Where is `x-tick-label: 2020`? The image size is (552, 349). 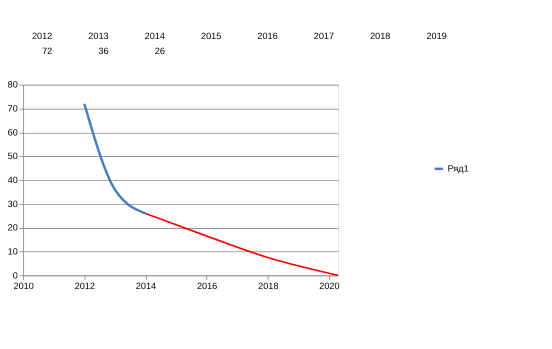
x-tick-label: 2020 is located at coordinates (329, 286).